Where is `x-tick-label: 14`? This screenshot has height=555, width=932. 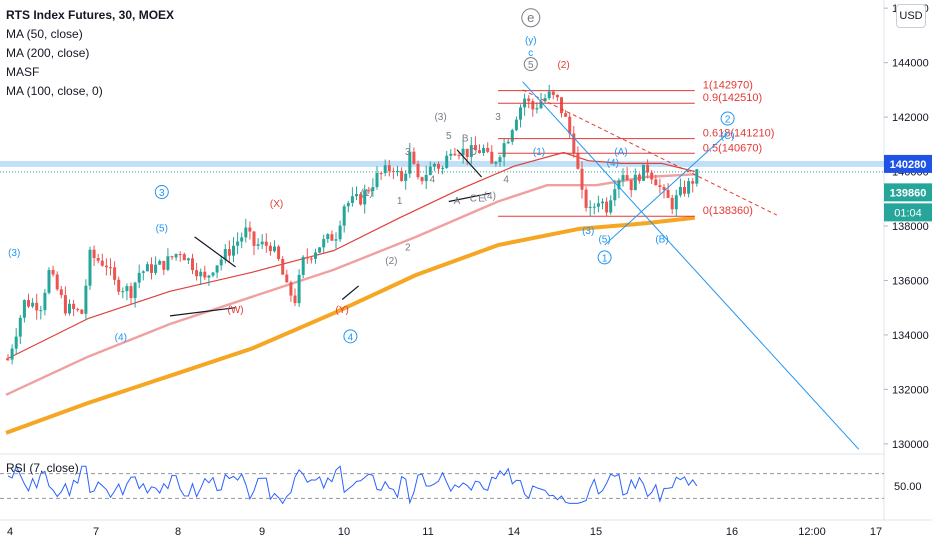 x-tick-label: 14 is located at coordinates (514, 532).